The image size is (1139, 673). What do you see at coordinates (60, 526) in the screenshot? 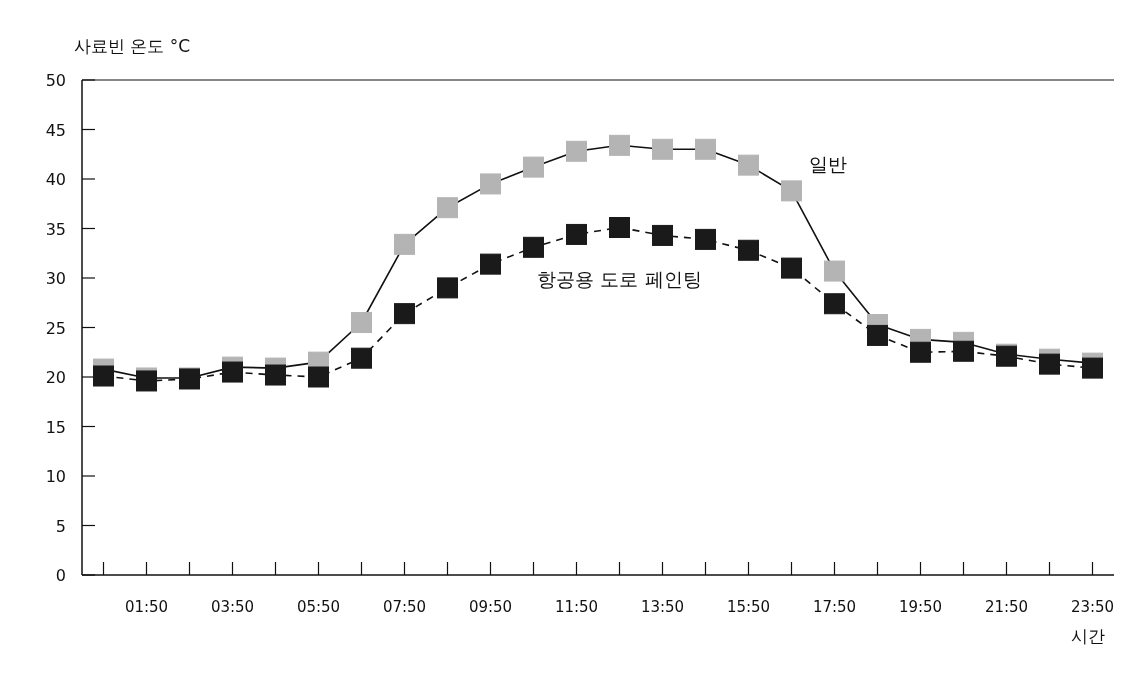
I see `y-tick-label: 5` at bounding box center [60, 526].